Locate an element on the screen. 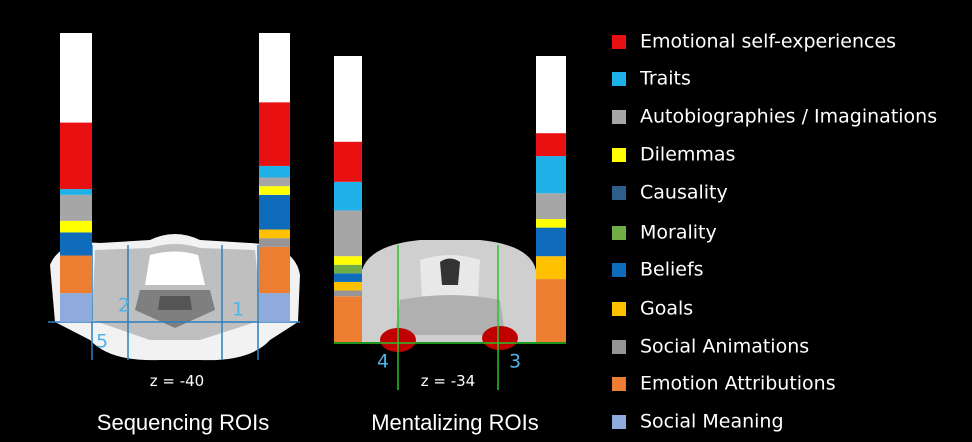  legend-label: Beliefs is located at coordinates (672, 270).